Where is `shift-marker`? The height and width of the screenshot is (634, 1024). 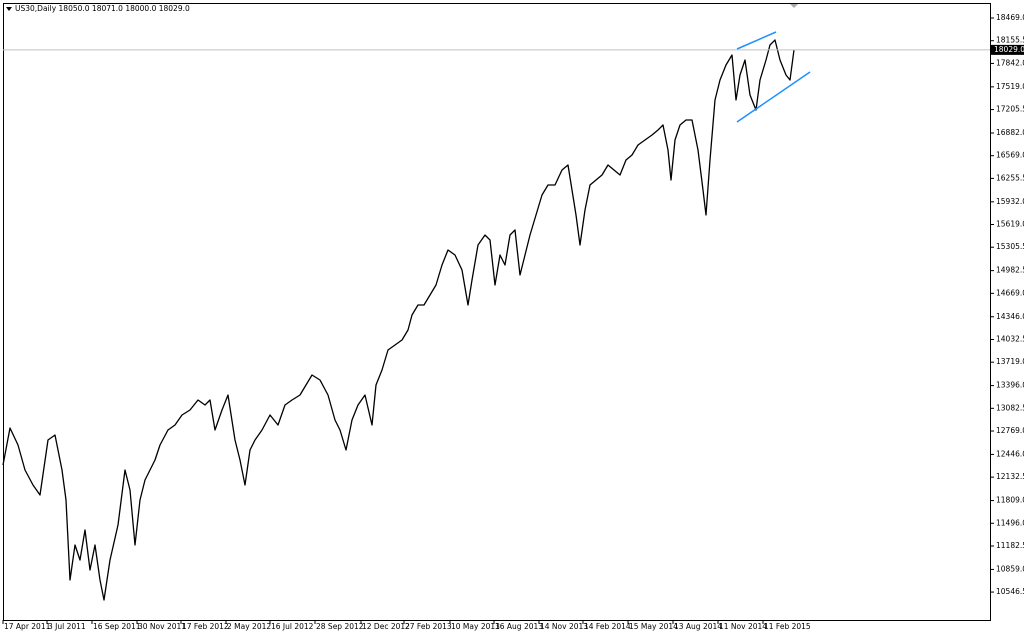 shift-marker is located at coordinates (794, 6).